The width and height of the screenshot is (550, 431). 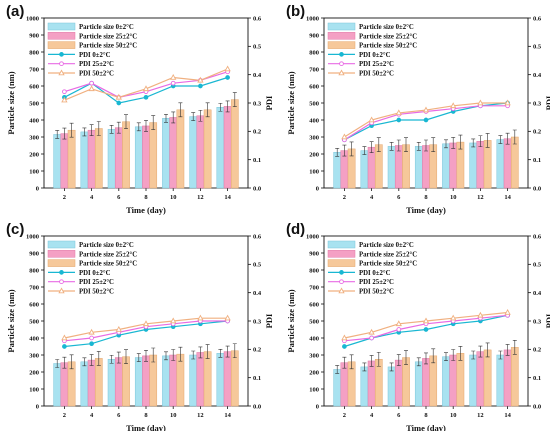 What do you see at coordinates (314, 304) in the screenshot?
I see `y-left-tick-label: 600` at bounding box center [314, 304].